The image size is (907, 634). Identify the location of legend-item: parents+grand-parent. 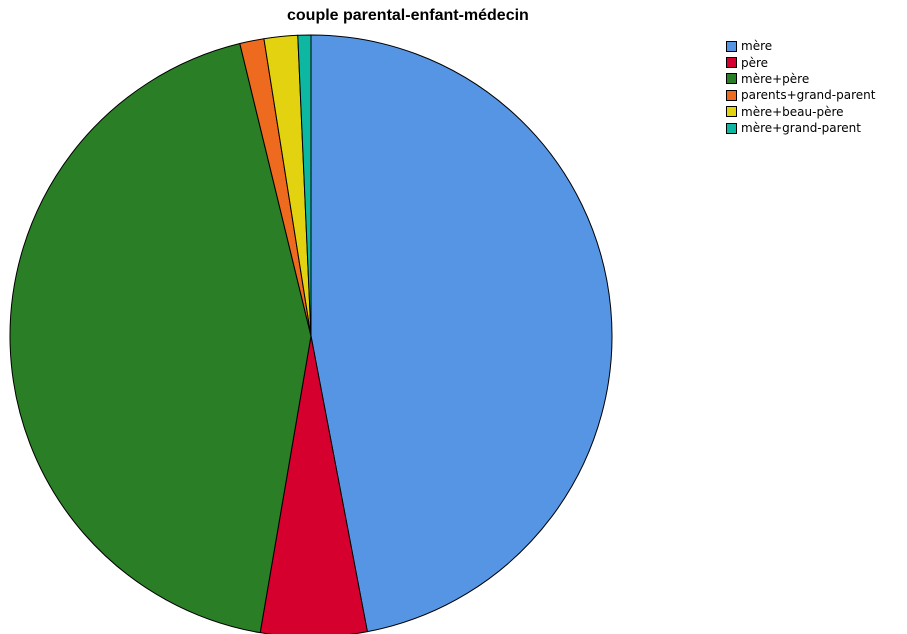
(800, 95).